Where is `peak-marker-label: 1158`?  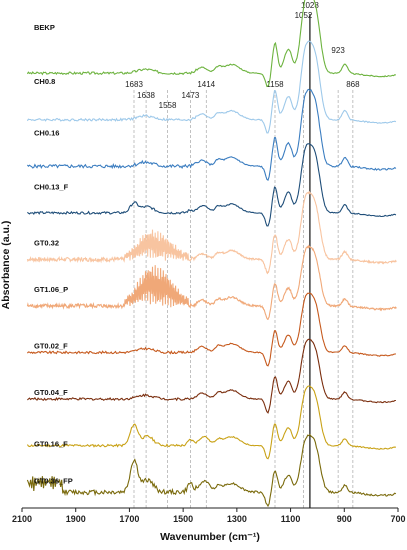 peak-marker-label: 1158 is located at coordinates (275, 84).